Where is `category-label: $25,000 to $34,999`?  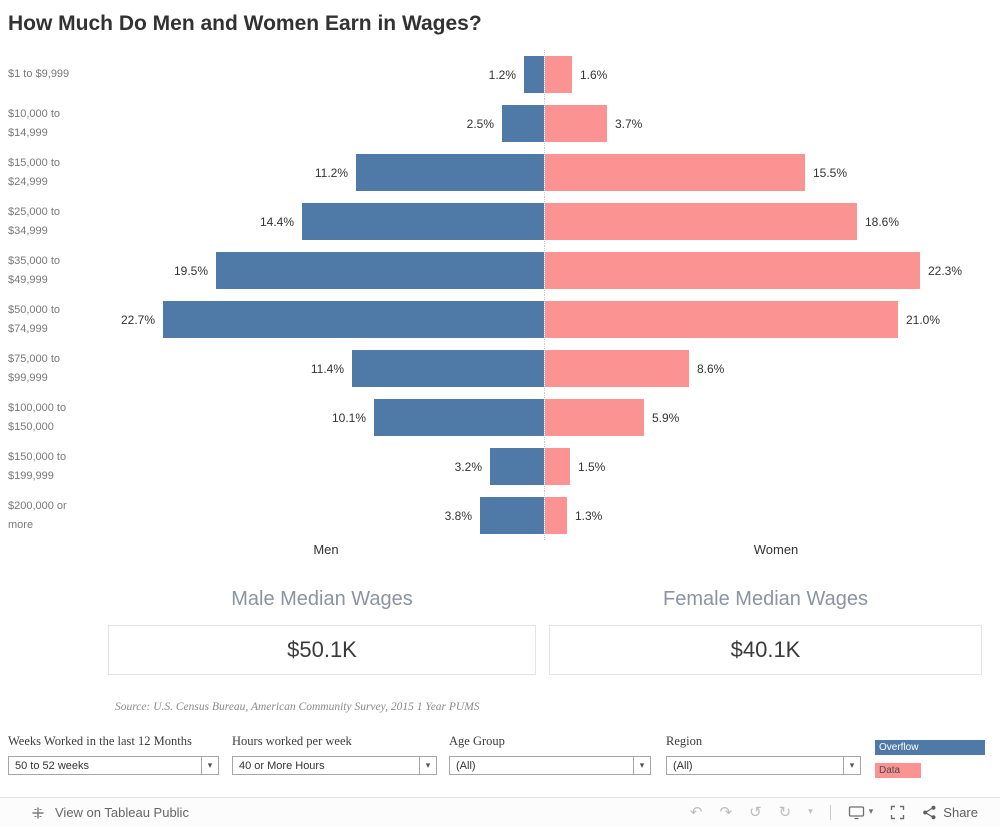
category-label: $25,000 to $34,999 is located at coordinates (34, 221).